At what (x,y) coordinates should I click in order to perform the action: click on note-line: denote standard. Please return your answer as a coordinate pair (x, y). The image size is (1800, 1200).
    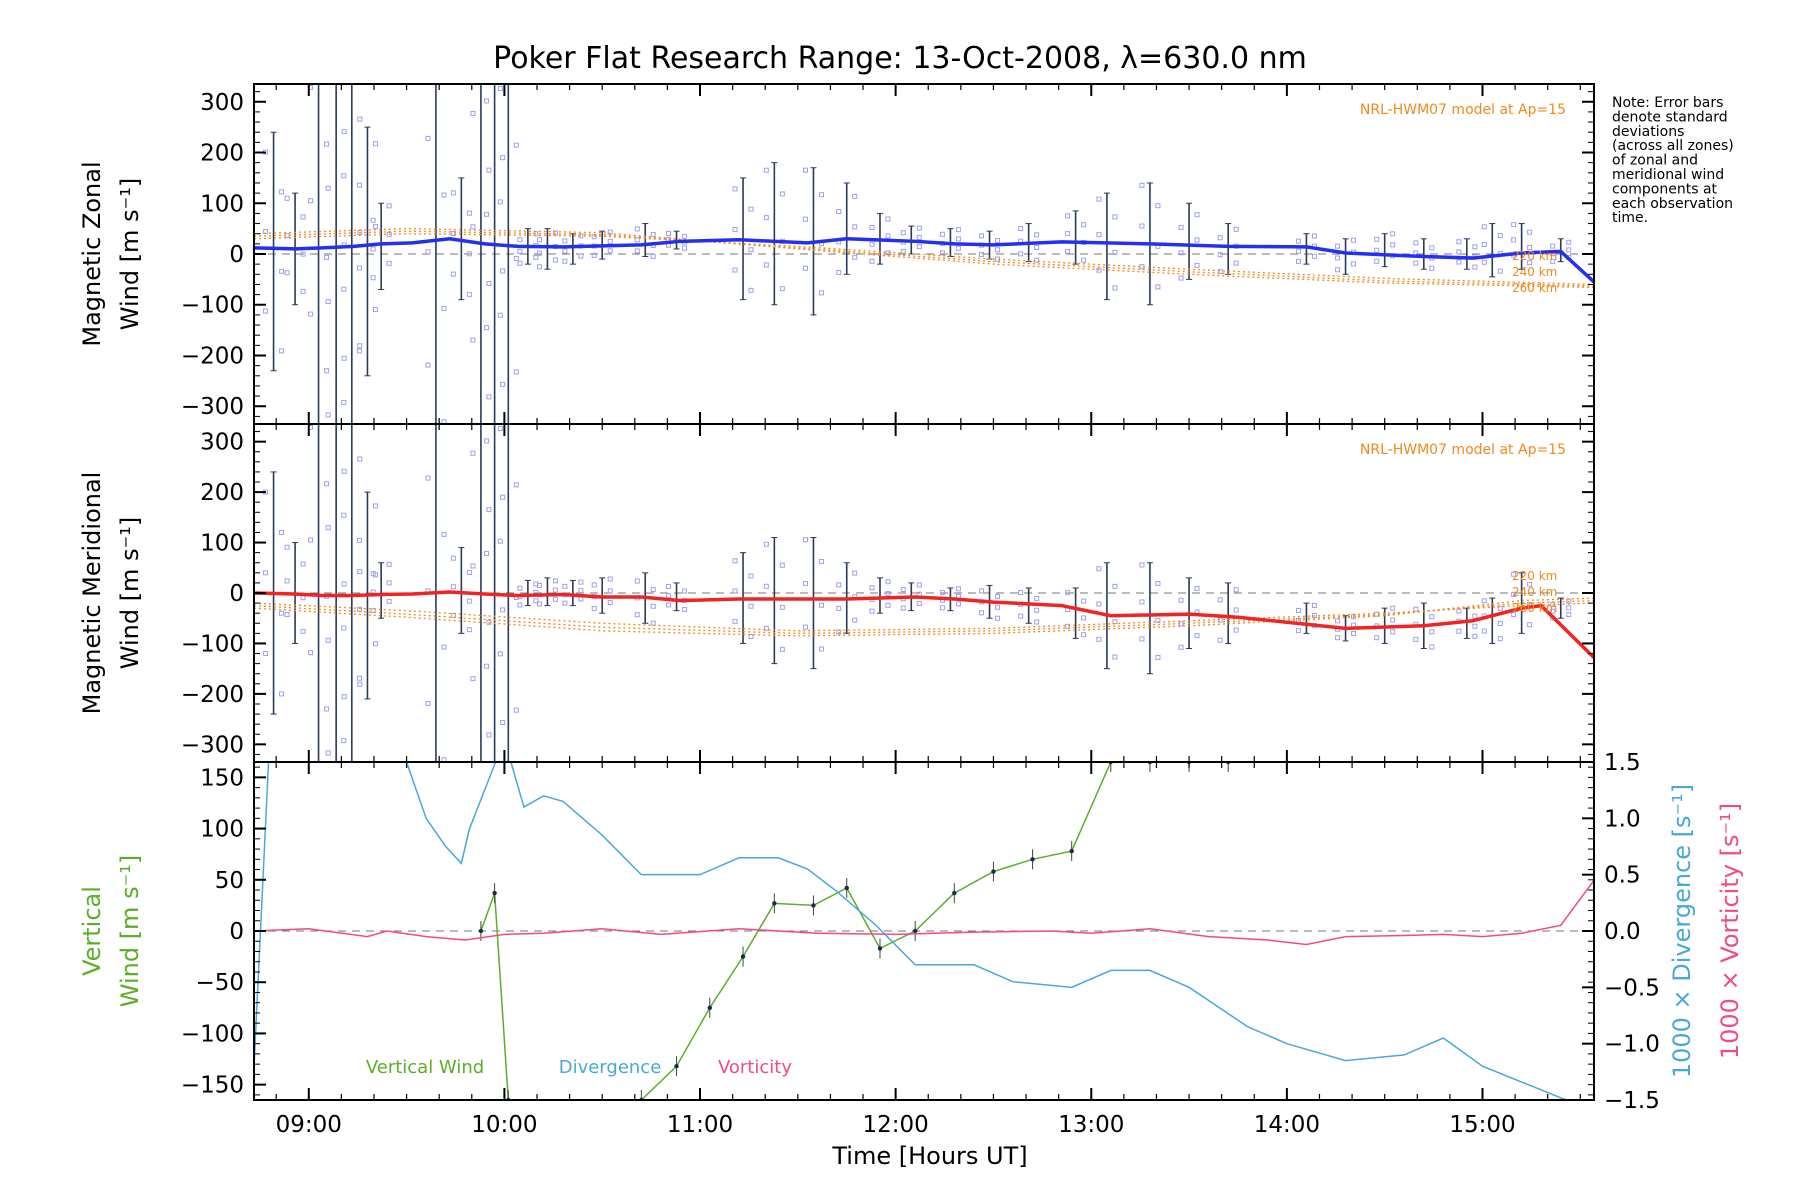
    Looking at the image, I should click on (1670, 117).